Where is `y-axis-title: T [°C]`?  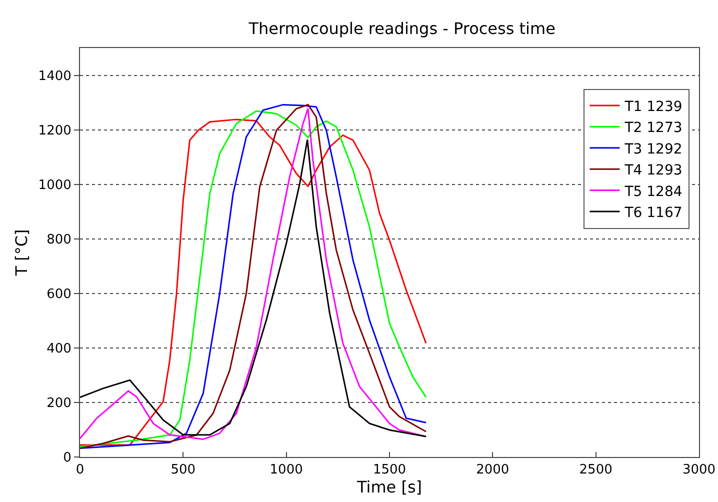 y-axis-title: T [°C] is located at coordinates (22, 253).